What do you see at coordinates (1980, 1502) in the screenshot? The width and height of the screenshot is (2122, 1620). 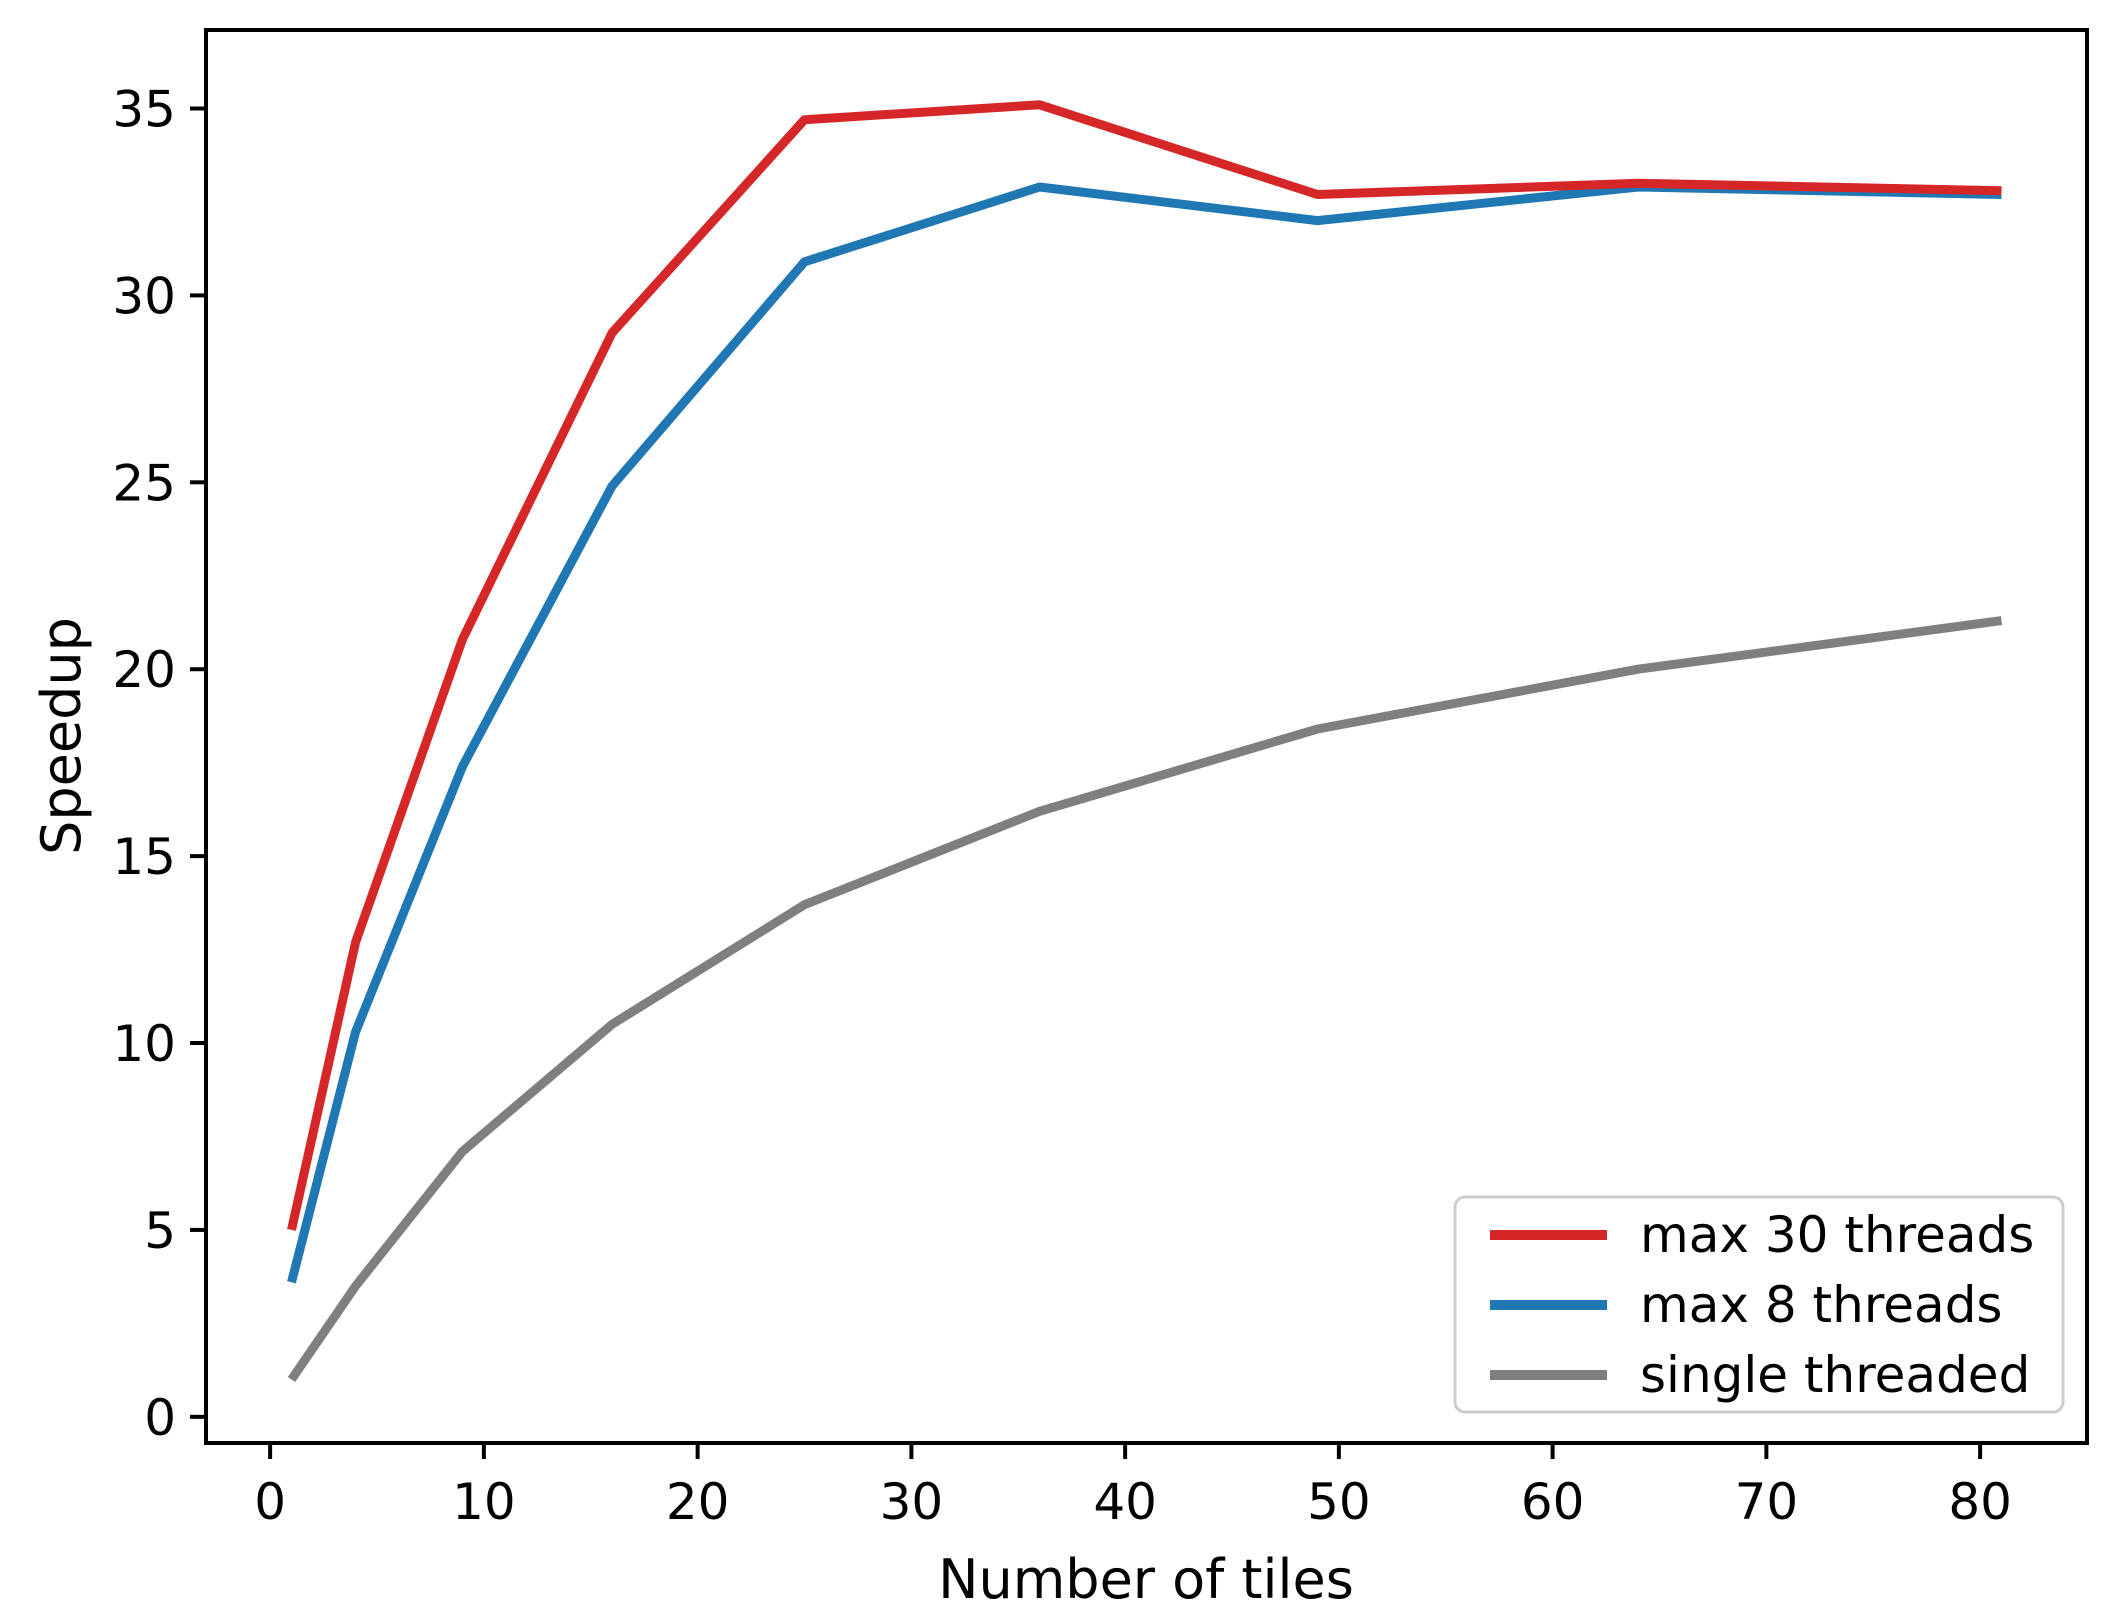 I see `x-tick-label: 80` at bounding box center [1980, 1502].